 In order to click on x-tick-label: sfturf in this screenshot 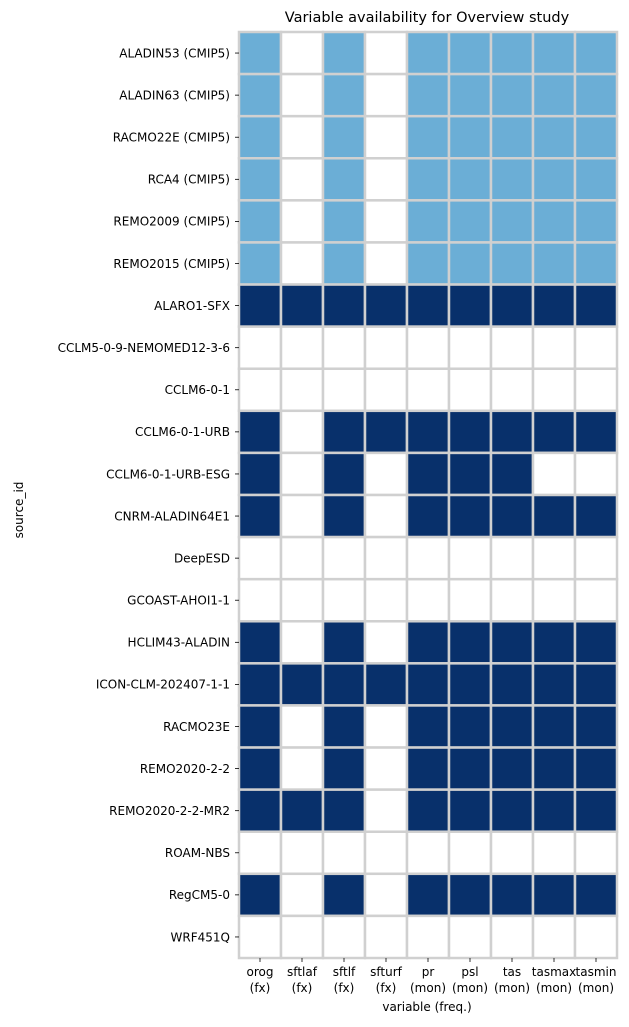, I will do `click(386, 972)`.